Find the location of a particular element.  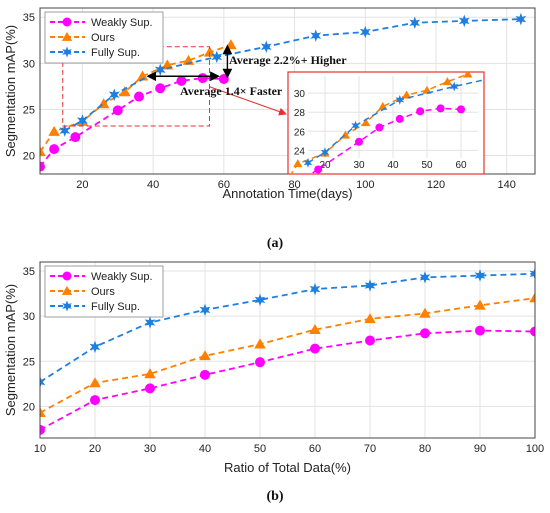

chart-a-xtick-label: 120 is located at coordinates (436, 185).